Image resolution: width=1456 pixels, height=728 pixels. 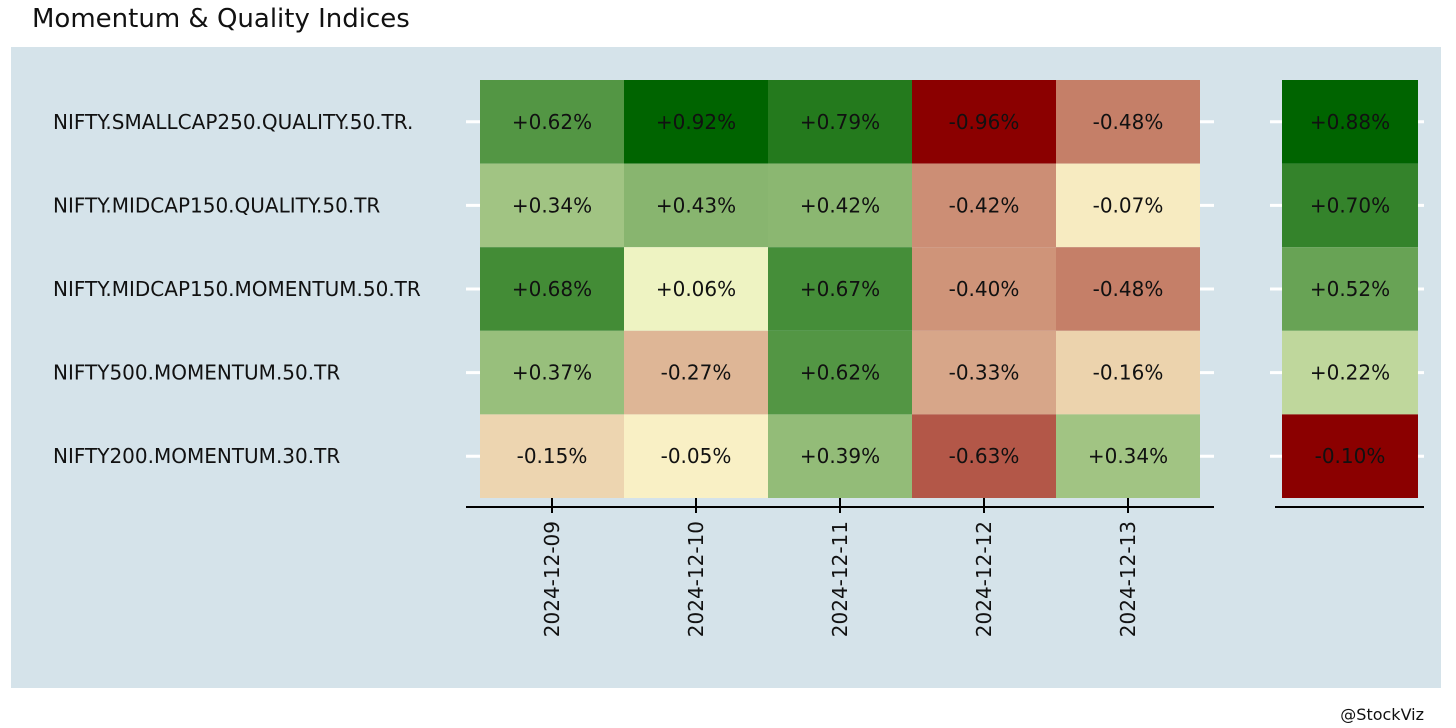 I want to click on cell-value-label: -0.16%, so click(x=1128, y=373).